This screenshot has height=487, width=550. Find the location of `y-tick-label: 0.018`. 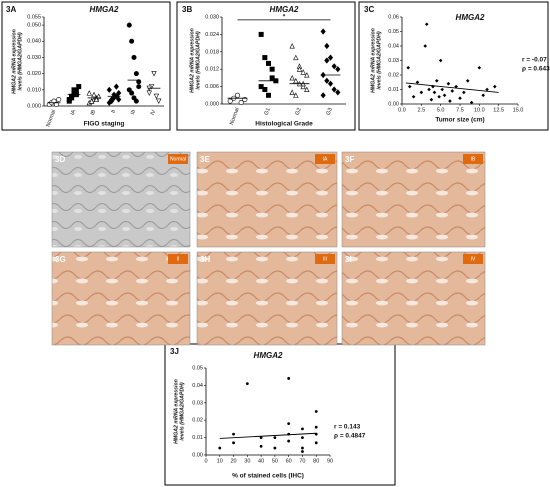

y-tick-label: 0.018 is located at coordinates (212, 52).